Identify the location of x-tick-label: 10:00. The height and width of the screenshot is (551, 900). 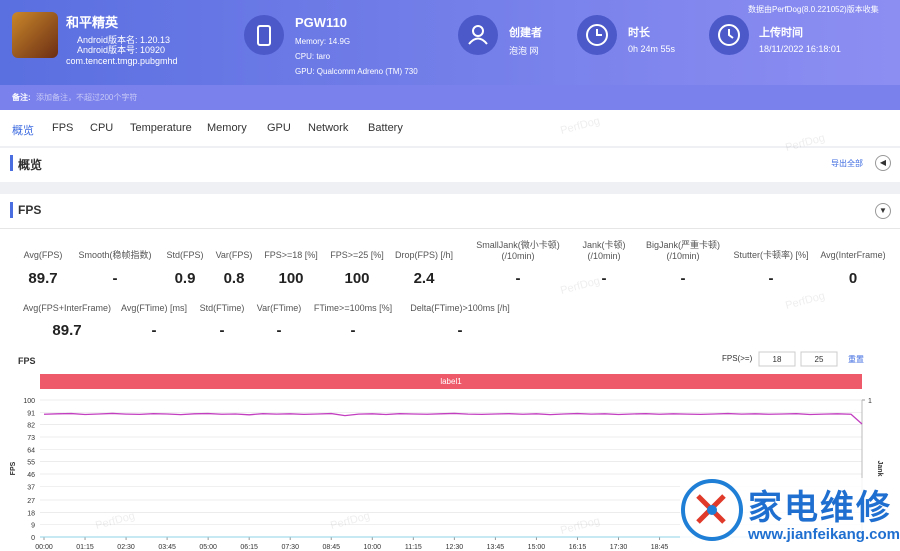
(373, 547).